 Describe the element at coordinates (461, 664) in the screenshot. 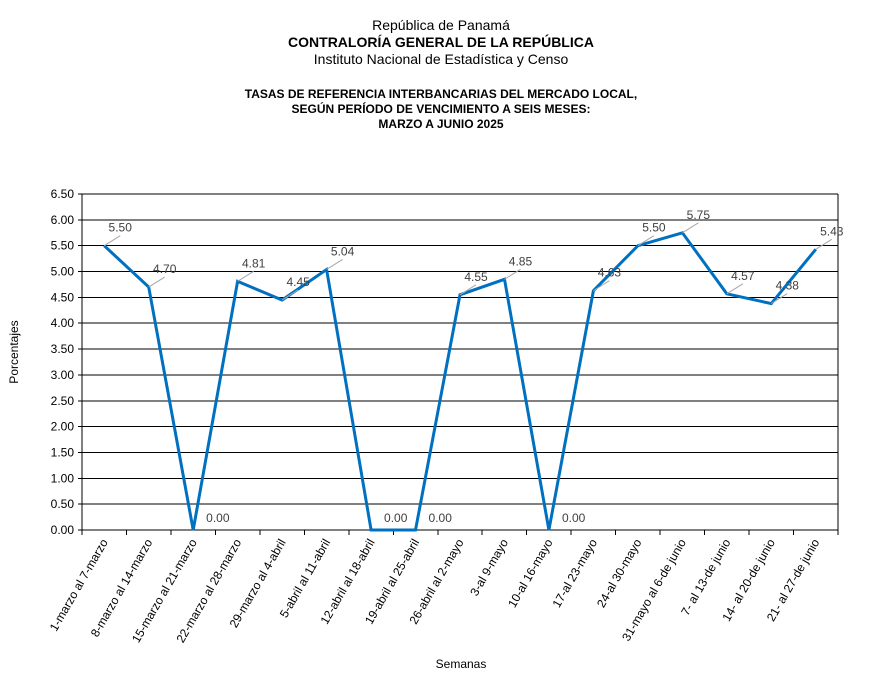

I see `x-axis-label: Semanas` at that location.